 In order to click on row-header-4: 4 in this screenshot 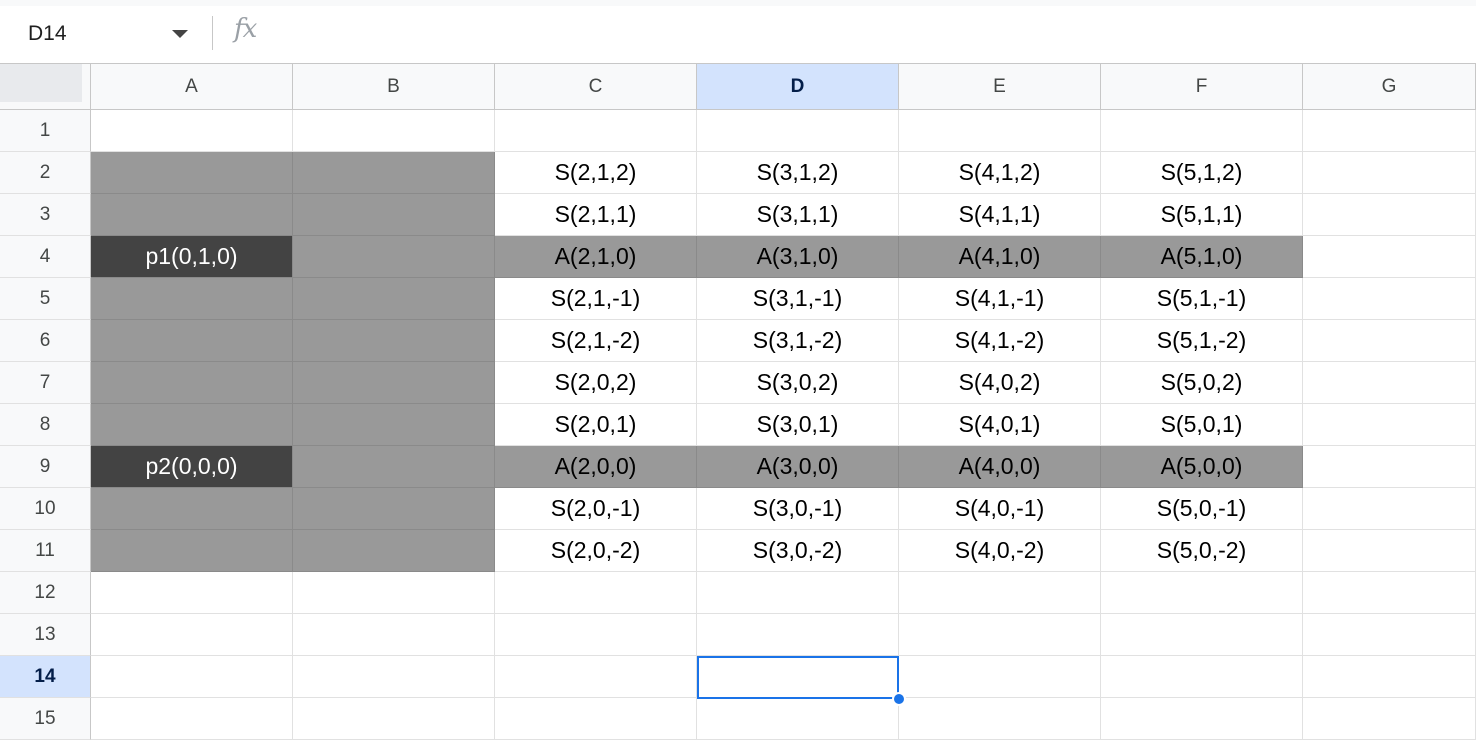, I will do `click(45, 257)`.